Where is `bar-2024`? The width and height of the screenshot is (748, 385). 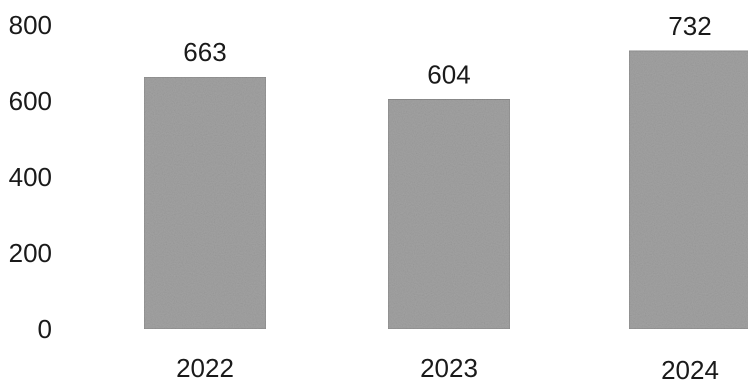
bar-2024 is located at coordinates (688, 190).